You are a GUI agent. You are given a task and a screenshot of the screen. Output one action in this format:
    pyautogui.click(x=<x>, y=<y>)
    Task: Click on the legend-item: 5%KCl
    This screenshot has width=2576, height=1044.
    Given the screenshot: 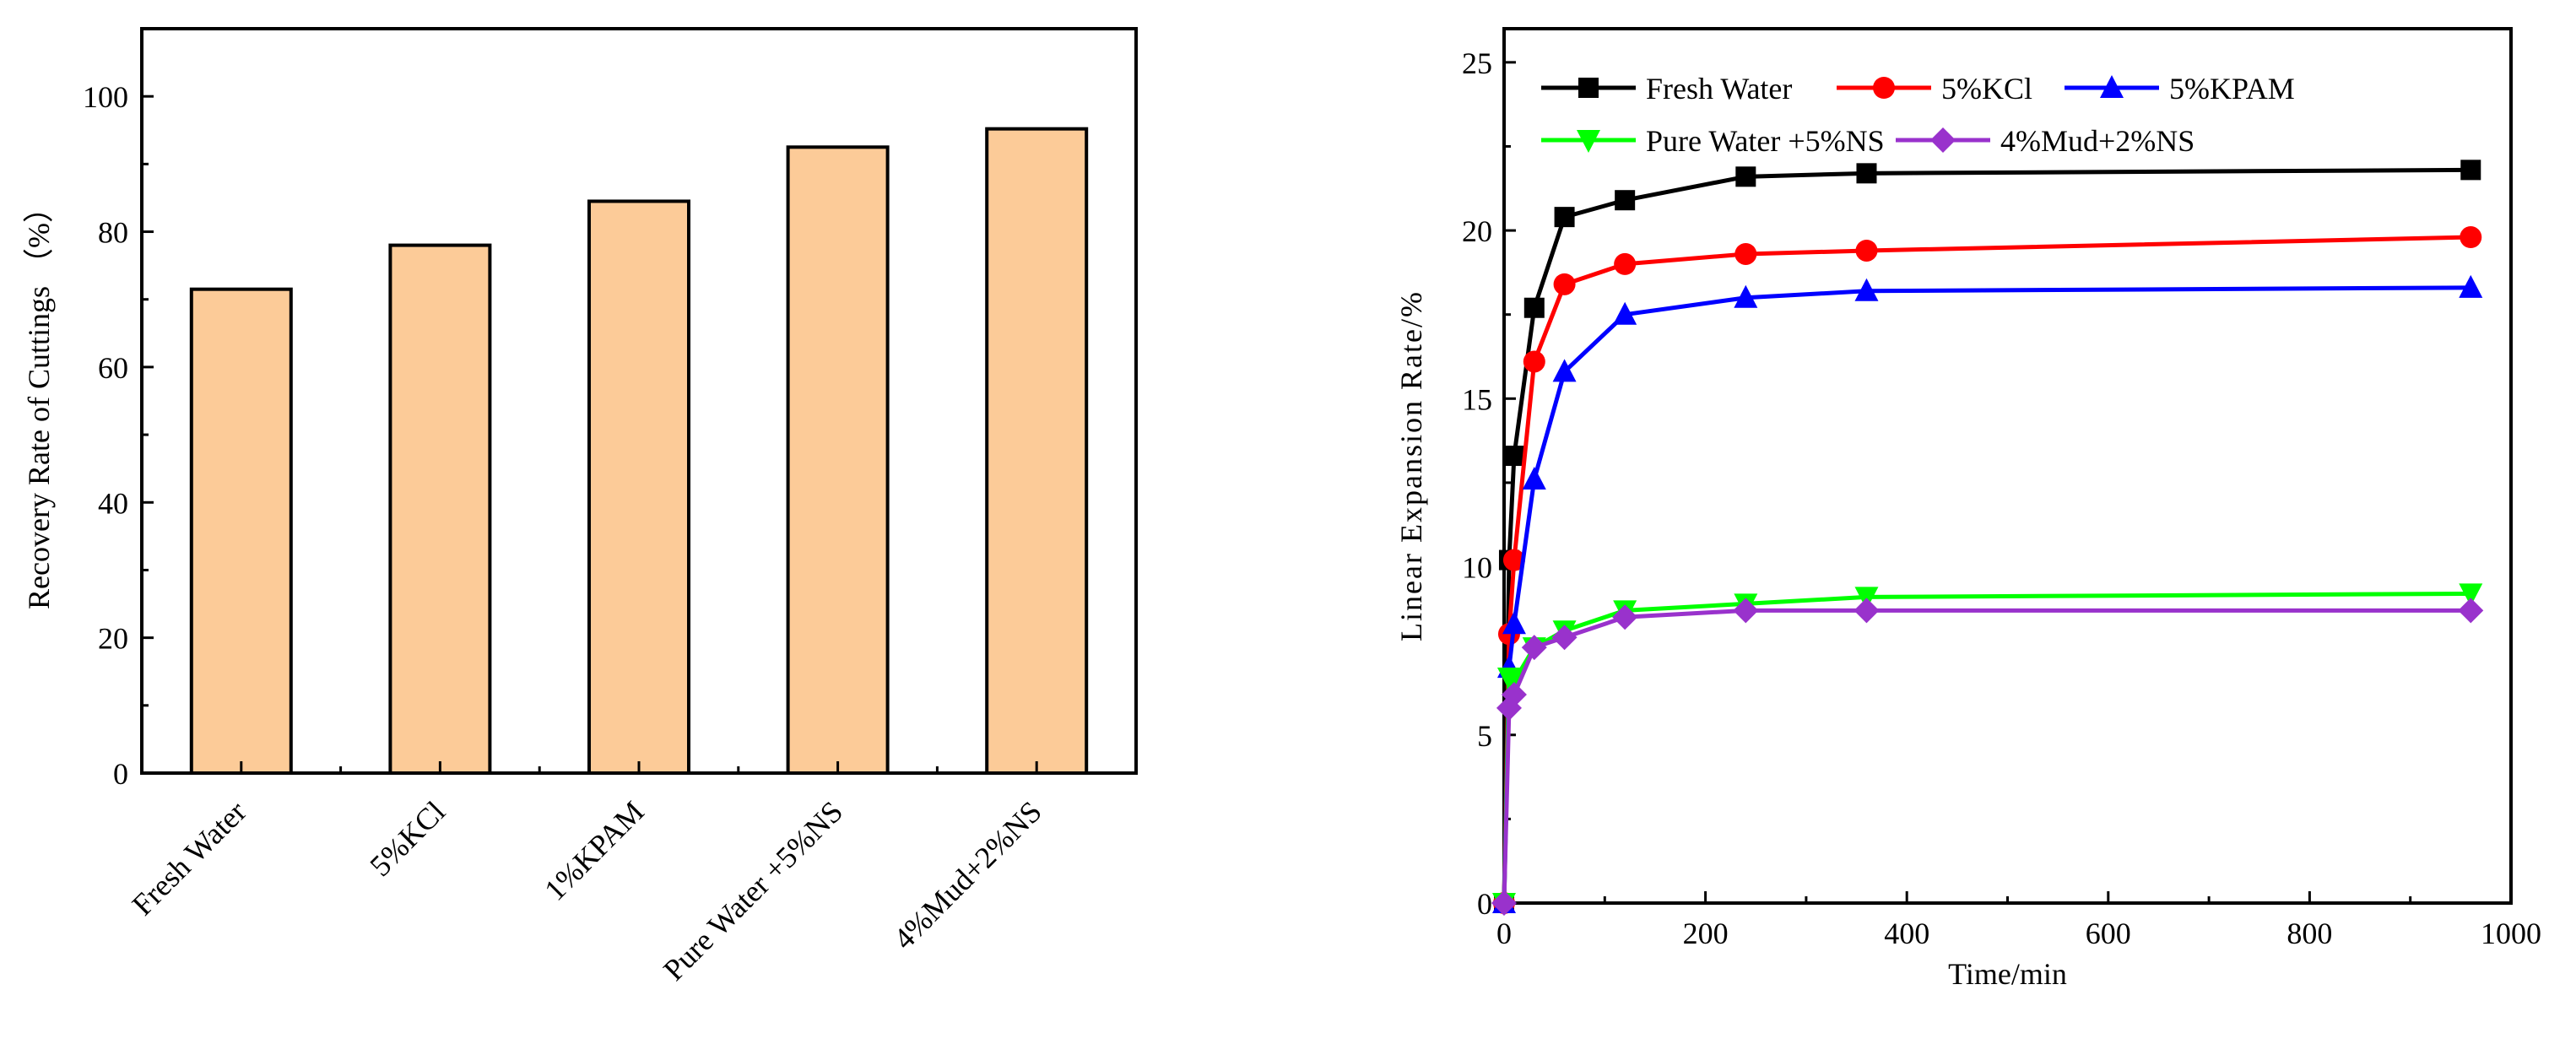 What is the action you would take?
    pyautogui.click(x=1934, y=88)
    